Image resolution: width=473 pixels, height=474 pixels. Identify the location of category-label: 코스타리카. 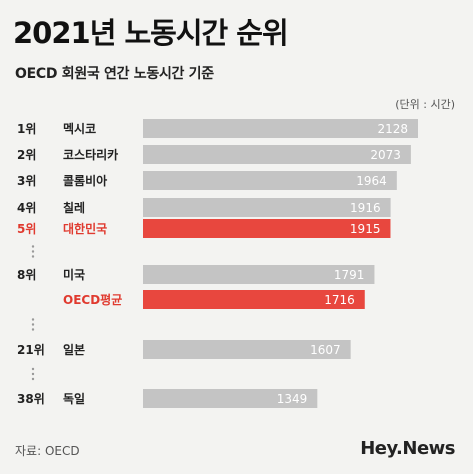
(90, 154).